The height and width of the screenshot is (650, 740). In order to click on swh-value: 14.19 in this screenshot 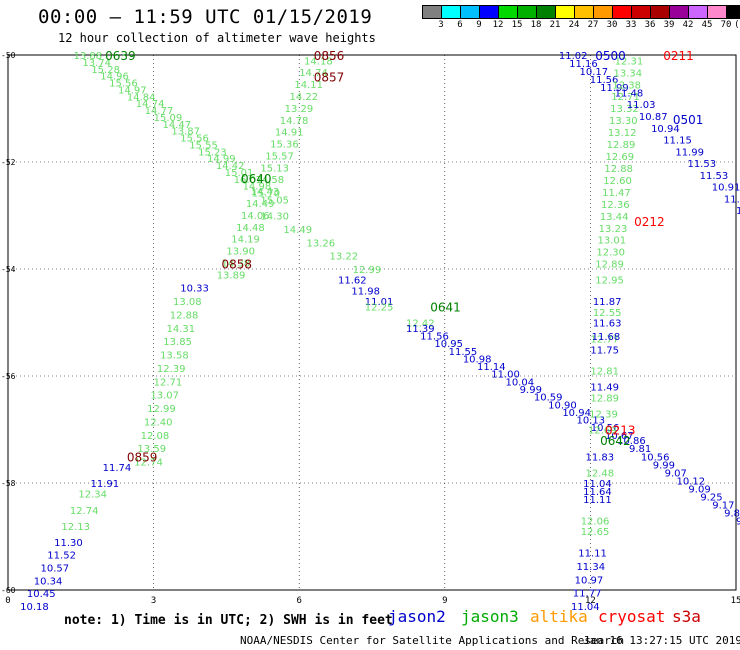, I will do `click(245, 240)`.